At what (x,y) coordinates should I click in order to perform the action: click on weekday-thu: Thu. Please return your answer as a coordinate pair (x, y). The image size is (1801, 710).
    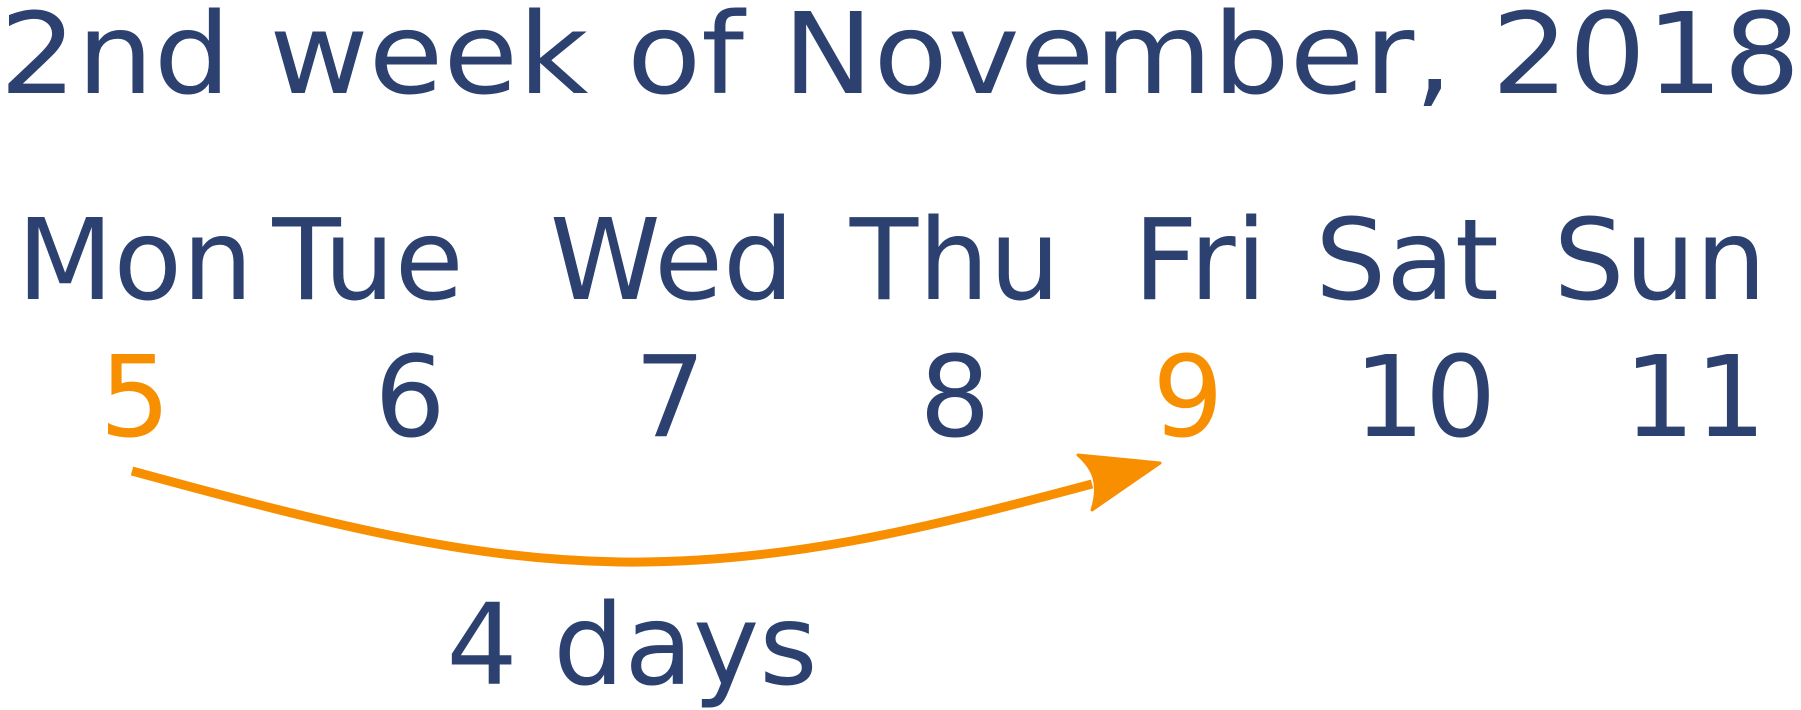
    Looking at the image, I should click on (954, 261).